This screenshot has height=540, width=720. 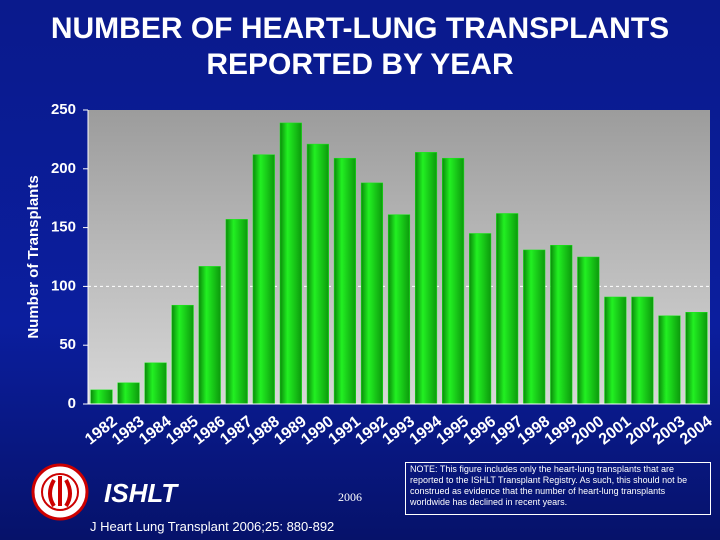 I want to click on year: 2006, so click(x=350, y=497).